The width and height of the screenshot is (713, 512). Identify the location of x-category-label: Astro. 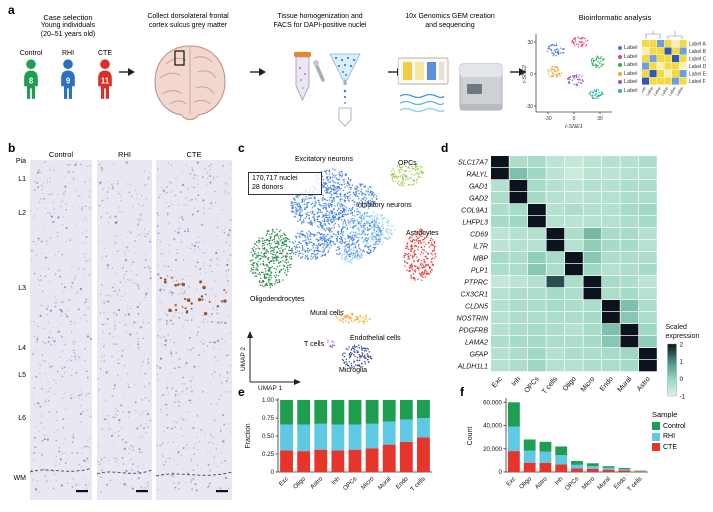
(542, 483).